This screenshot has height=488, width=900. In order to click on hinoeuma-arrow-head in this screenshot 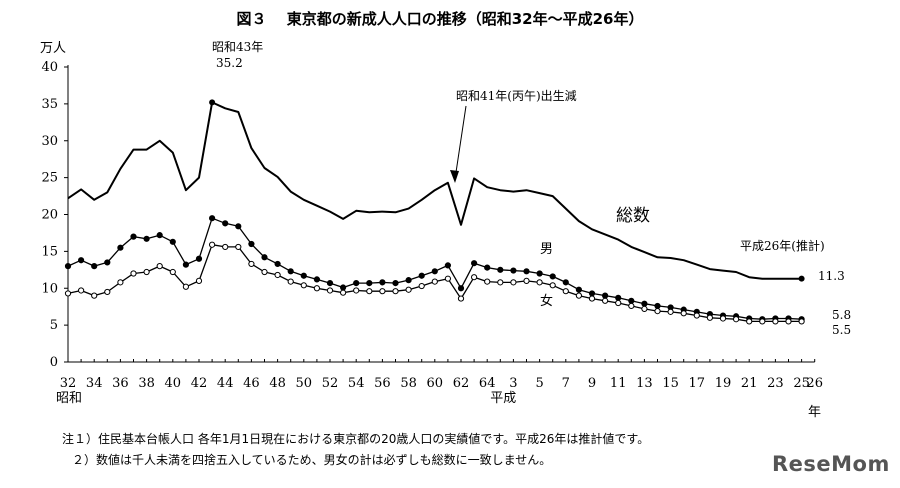, I will do `click(454, 176)`.